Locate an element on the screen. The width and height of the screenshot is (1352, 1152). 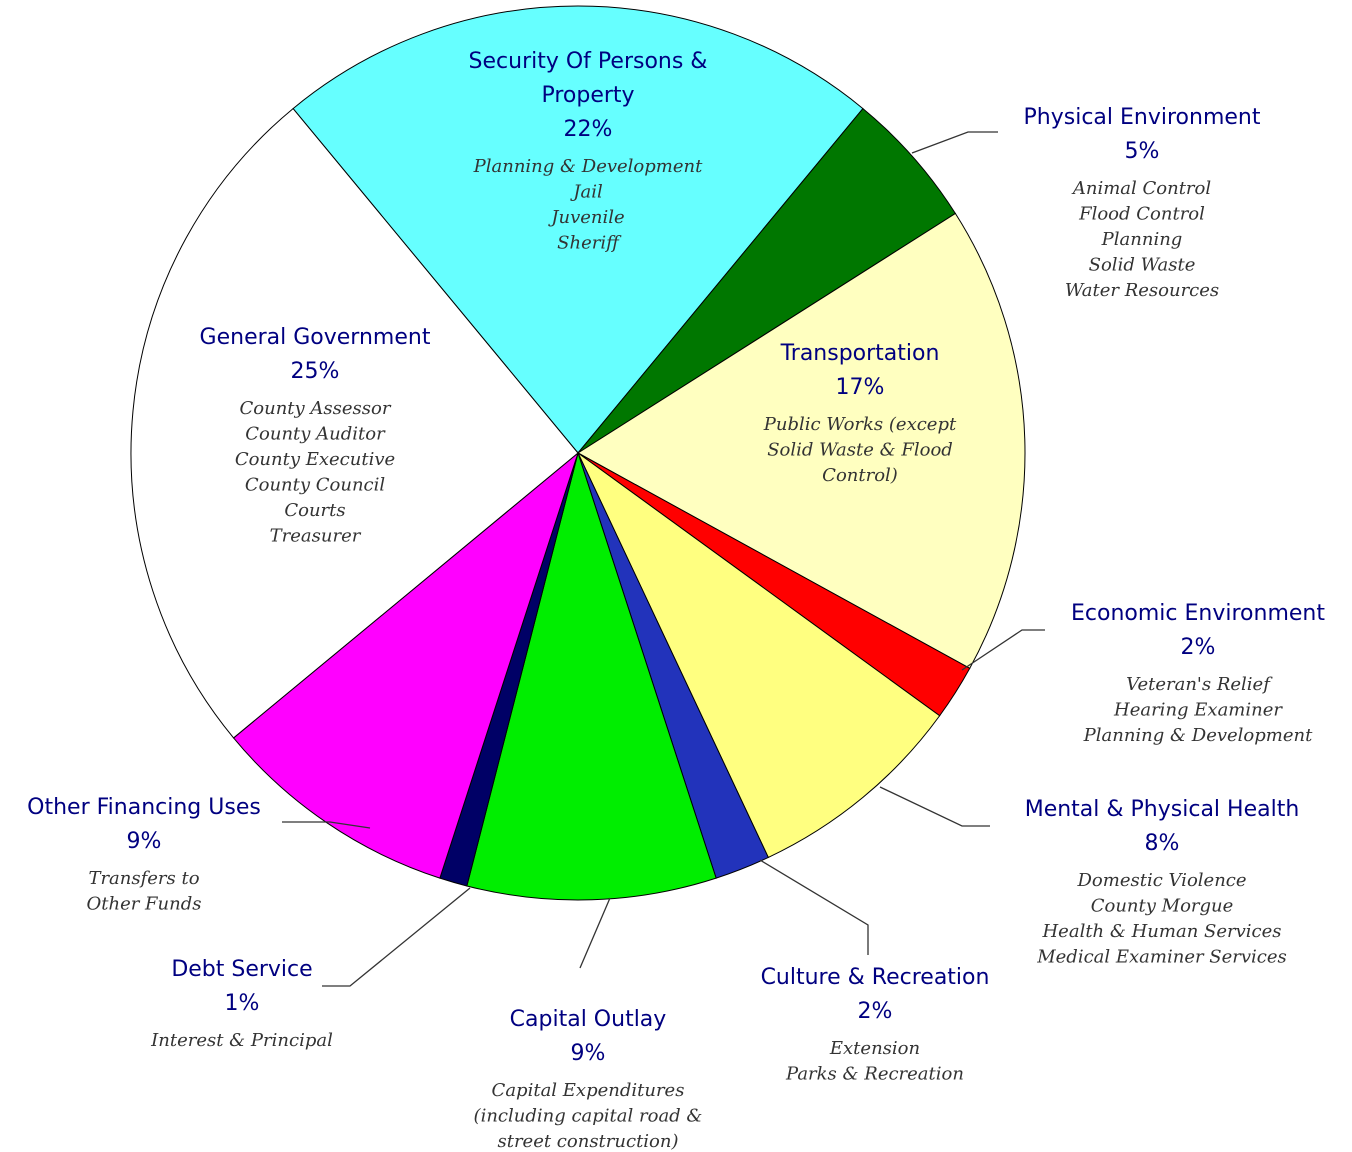
slice-description: County Assessor is located at coordinates (316, 408).